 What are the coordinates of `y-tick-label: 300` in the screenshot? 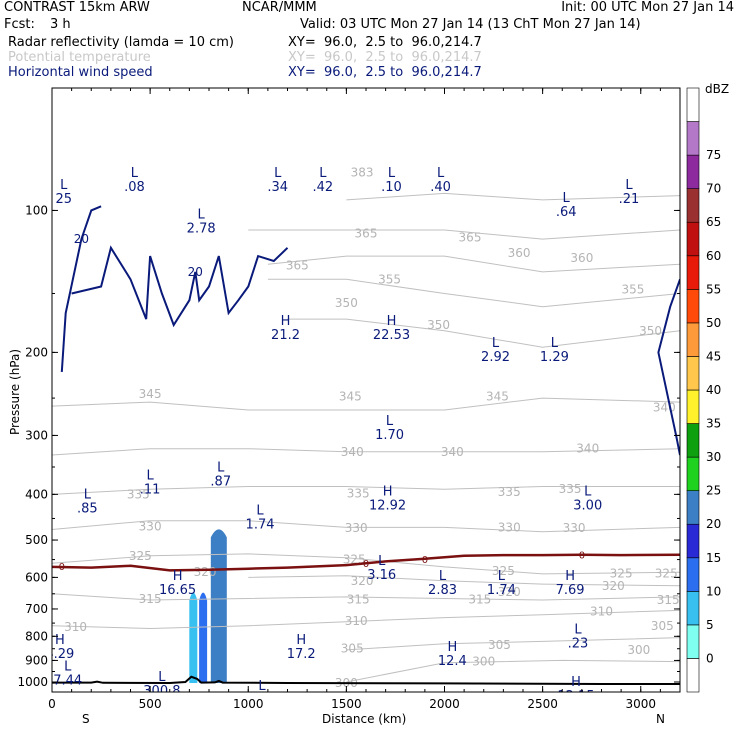 It's located at (36, 435).